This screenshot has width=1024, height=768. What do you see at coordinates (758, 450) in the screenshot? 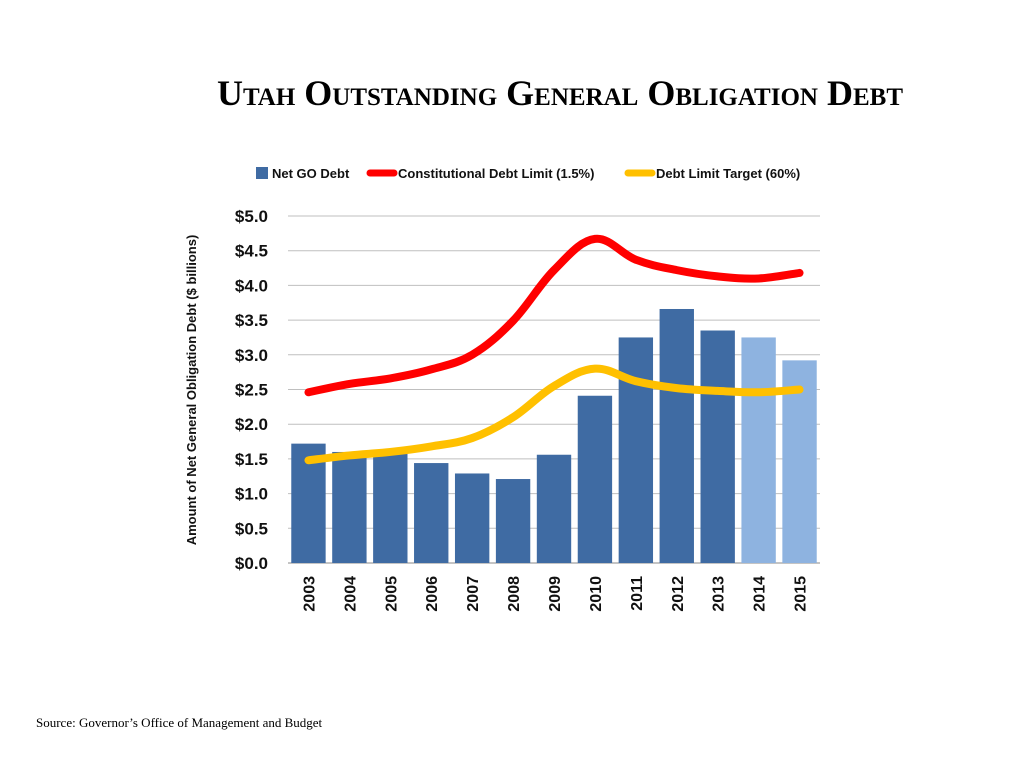
I see `bar-2014` at bounding box center [758, 450].